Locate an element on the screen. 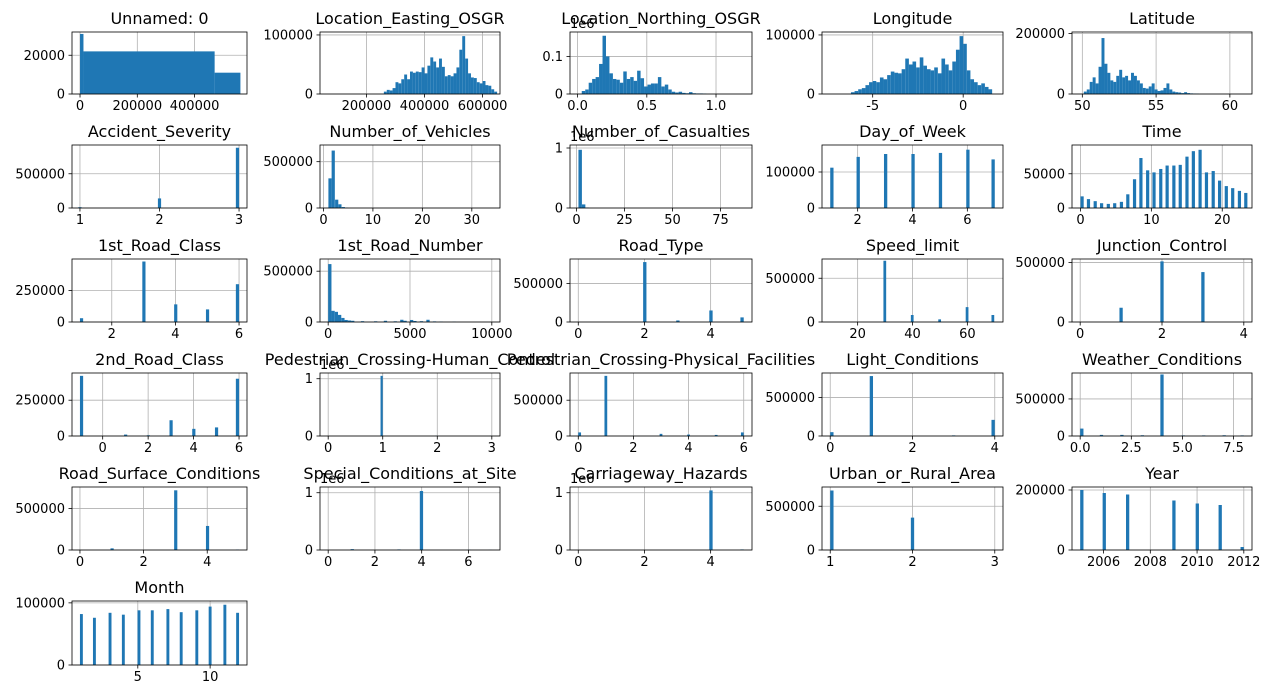 This screenshot has height=696, width=1280. x-tick-label: 10000 is located at coordinates (491, 334).